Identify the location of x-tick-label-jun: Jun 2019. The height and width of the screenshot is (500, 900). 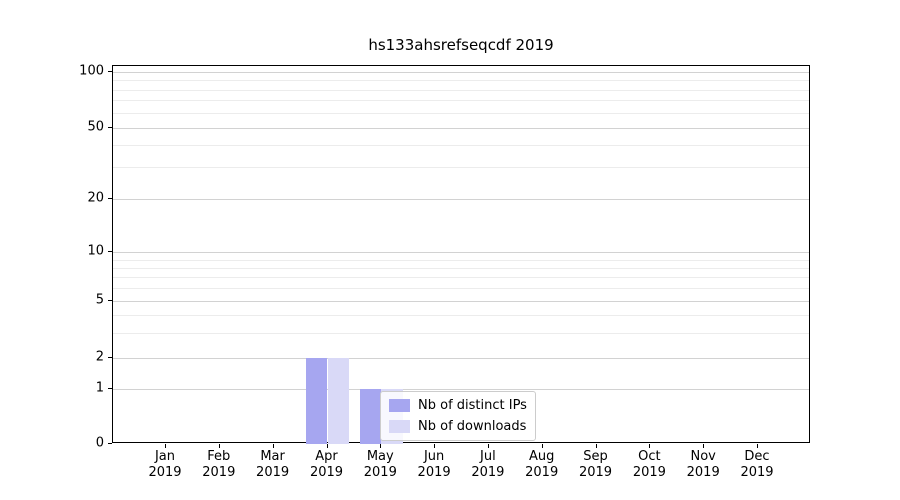
(434, 464).